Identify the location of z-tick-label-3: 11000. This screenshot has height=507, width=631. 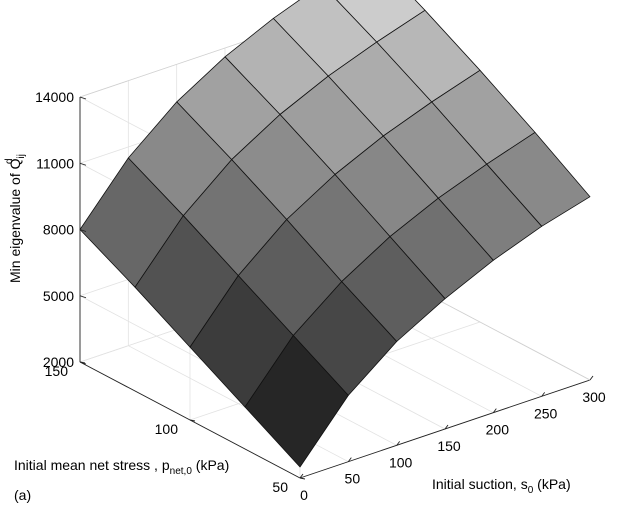
(55, 163).